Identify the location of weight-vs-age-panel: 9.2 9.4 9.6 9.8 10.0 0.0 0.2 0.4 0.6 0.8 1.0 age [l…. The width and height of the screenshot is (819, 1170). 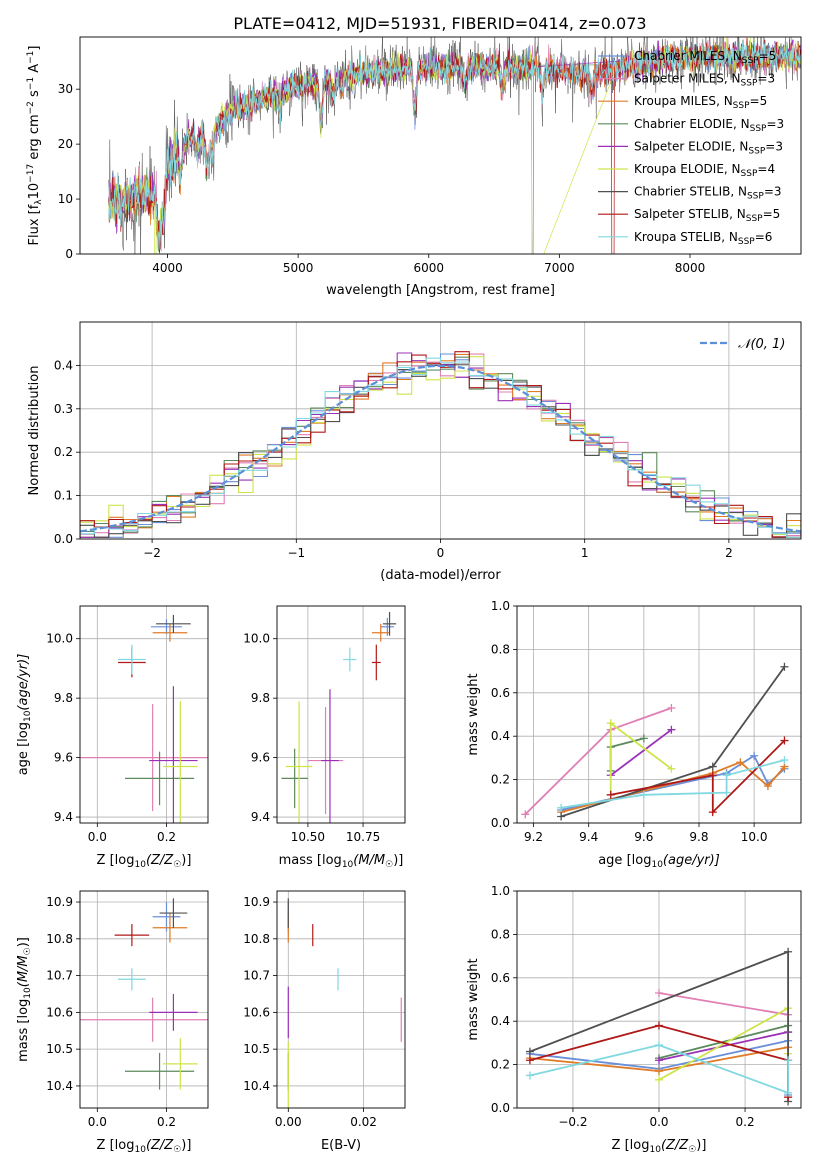
(634, 734).